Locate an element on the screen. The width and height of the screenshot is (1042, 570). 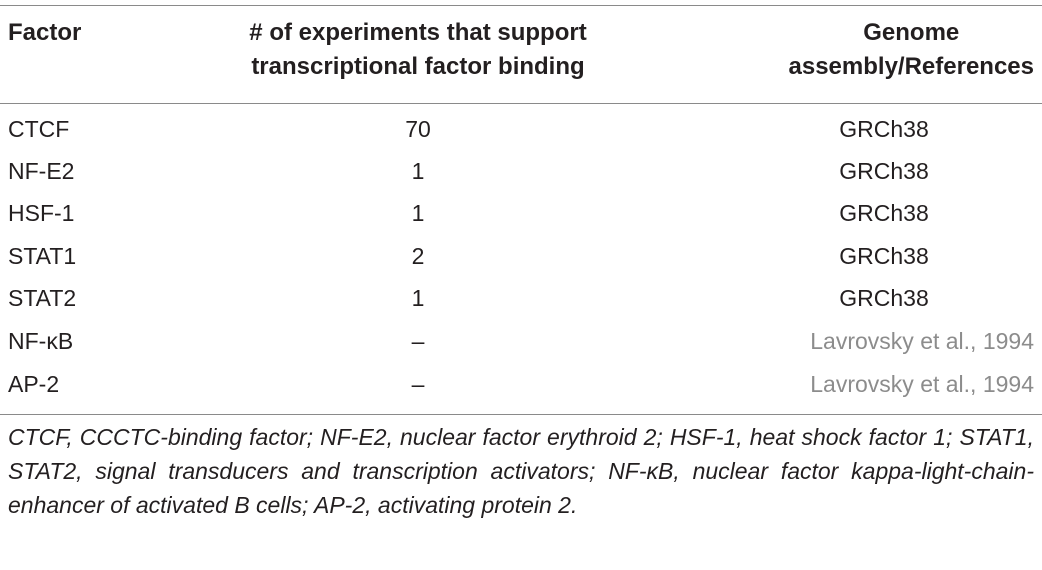
header-factor: Factor is located at coordinates (45, 32).